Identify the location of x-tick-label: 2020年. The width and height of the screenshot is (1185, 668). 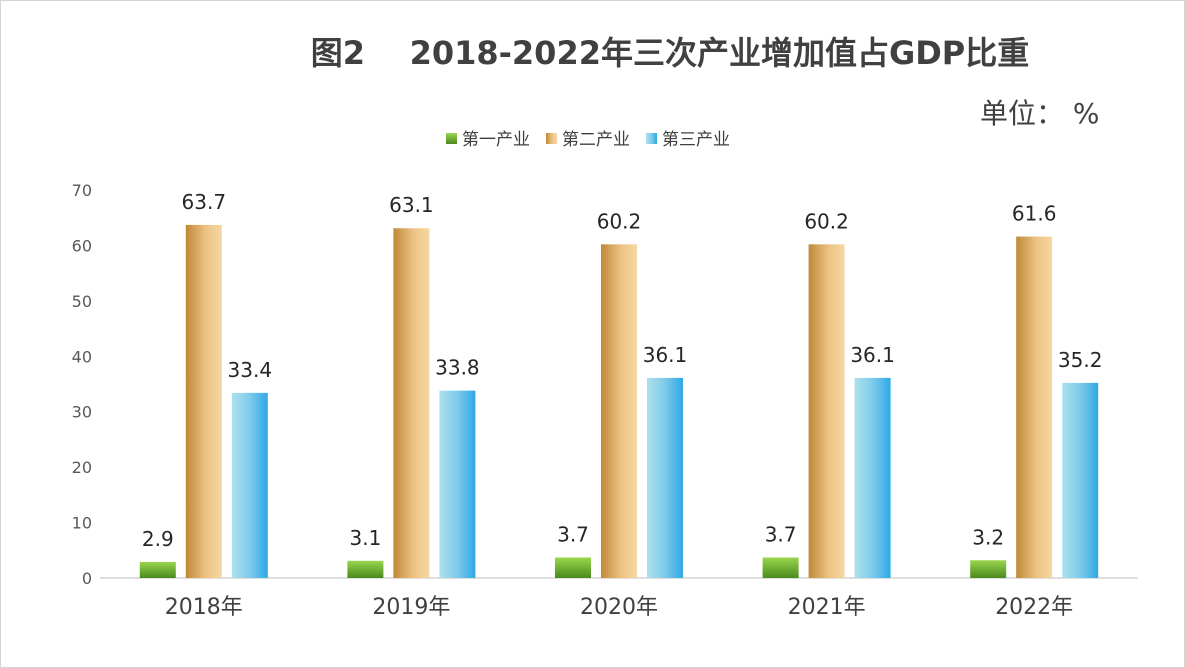
(619, 607).